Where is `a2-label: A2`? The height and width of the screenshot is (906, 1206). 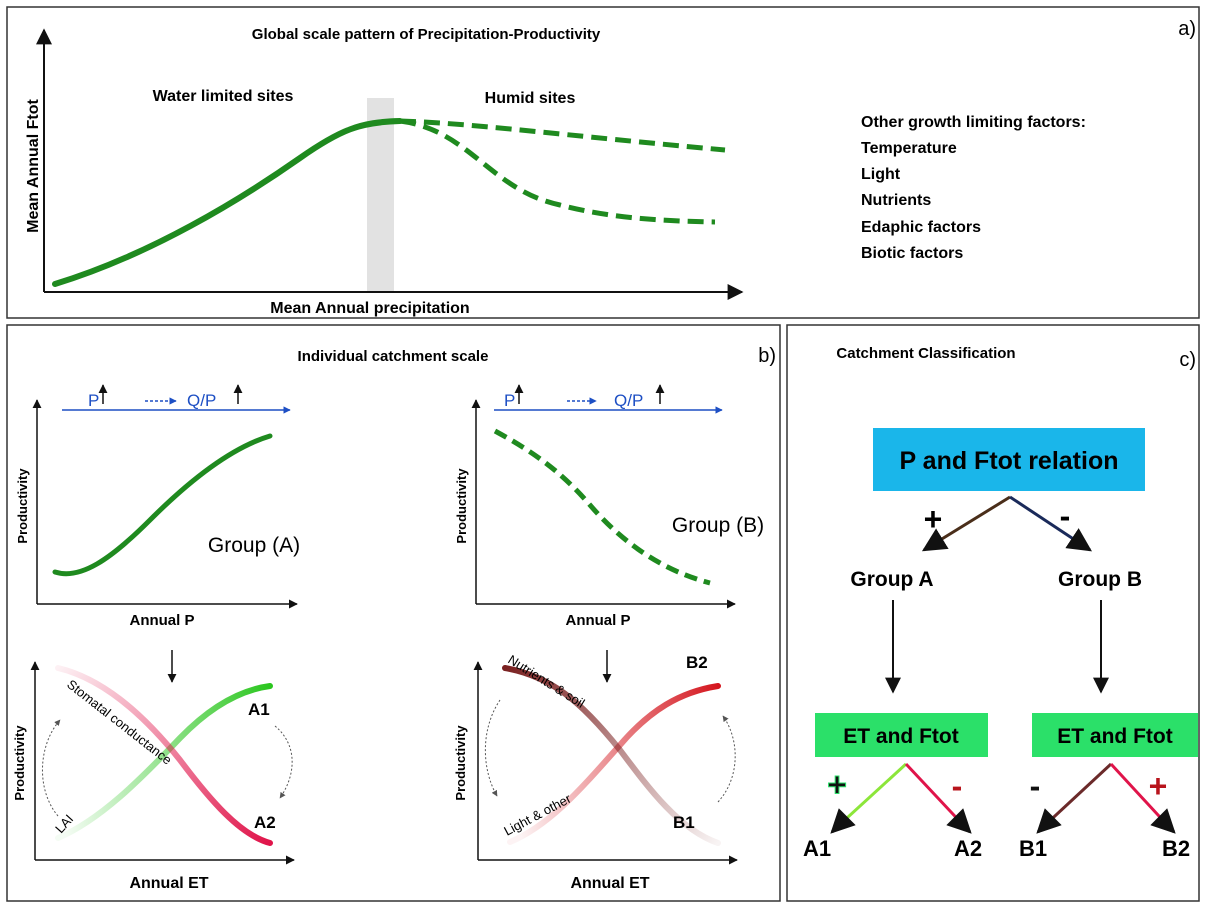
a2-label: A2 is located at coordinates (265, 822).